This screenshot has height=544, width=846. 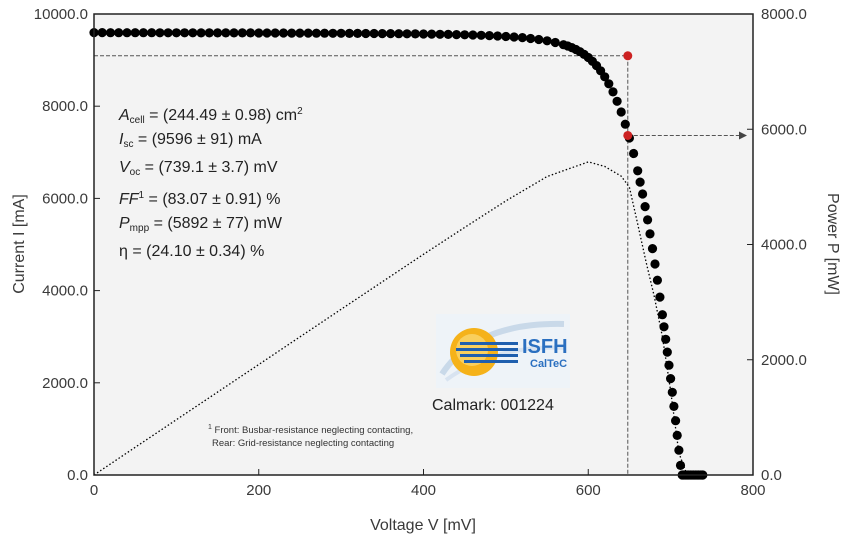 What do you see at coordinates (628, 95) in the screenshot?
I see `mpp-markers` at bounding box center [628, 95].